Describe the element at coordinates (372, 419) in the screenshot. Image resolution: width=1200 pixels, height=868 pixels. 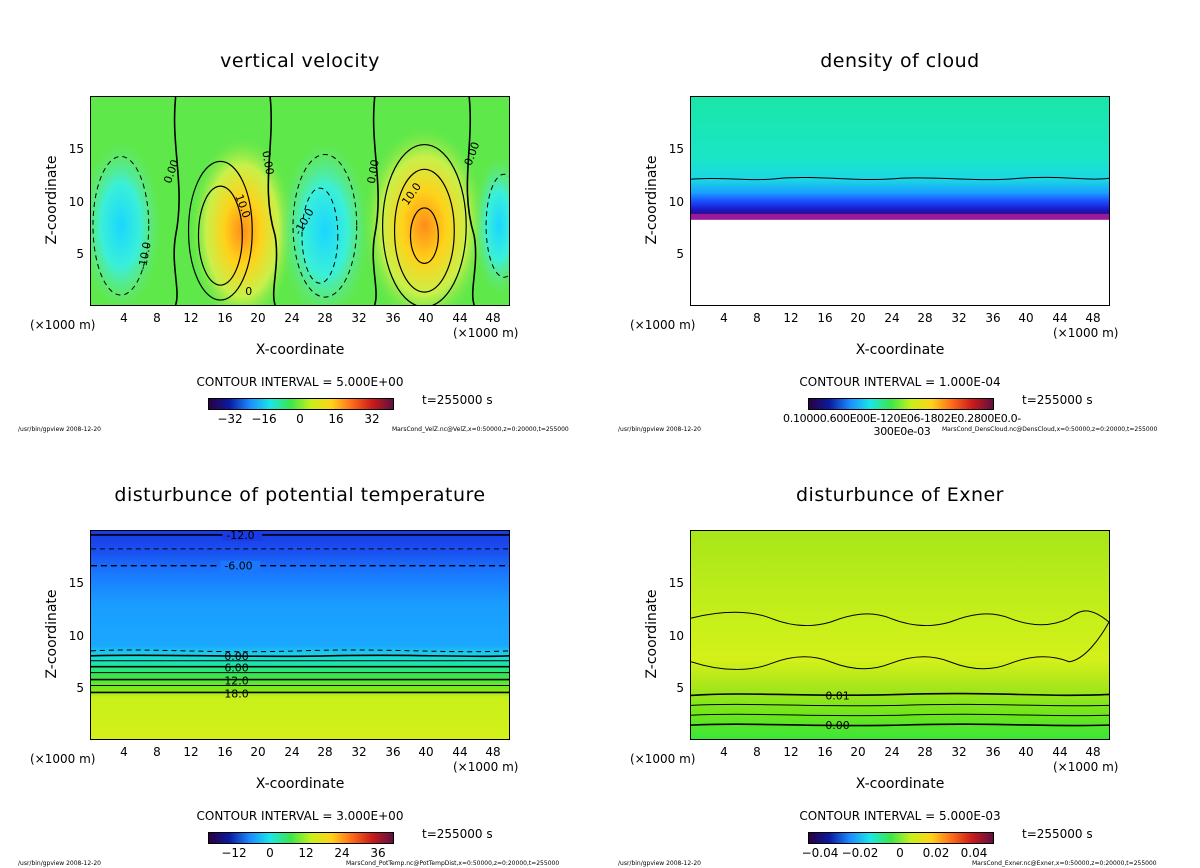
I see `colorbar-tick: 32` at that location.